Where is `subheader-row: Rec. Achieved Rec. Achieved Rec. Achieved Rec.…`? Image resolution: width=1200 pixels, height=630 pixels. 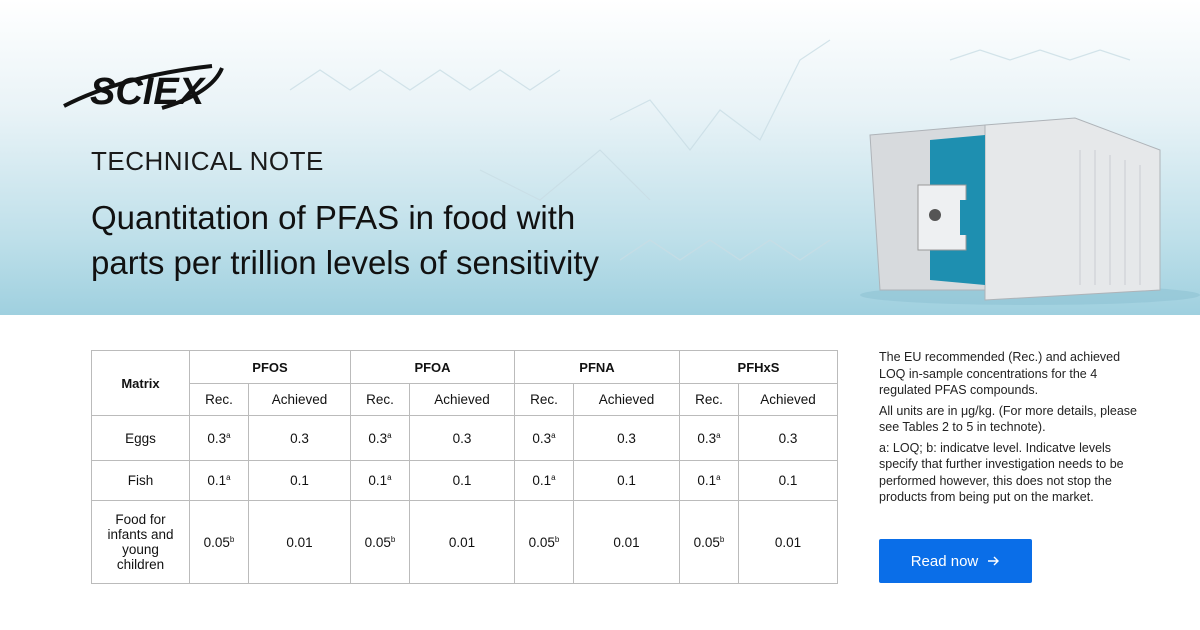 subheader-row: Rec. Achieved Rec. Achieved Rec. Achieved Rec.… is located at coordinates (465, 399).